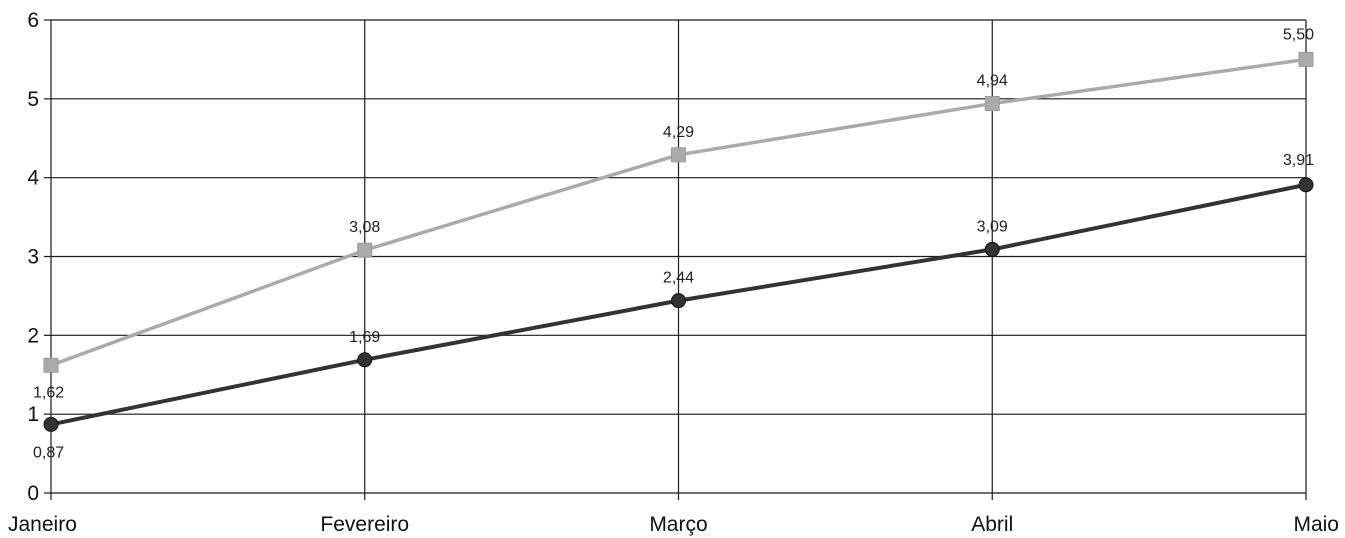 The width and height of the screenshot is (1345, 538). I want to click on y-tick-label: 5, so click(33, 99).